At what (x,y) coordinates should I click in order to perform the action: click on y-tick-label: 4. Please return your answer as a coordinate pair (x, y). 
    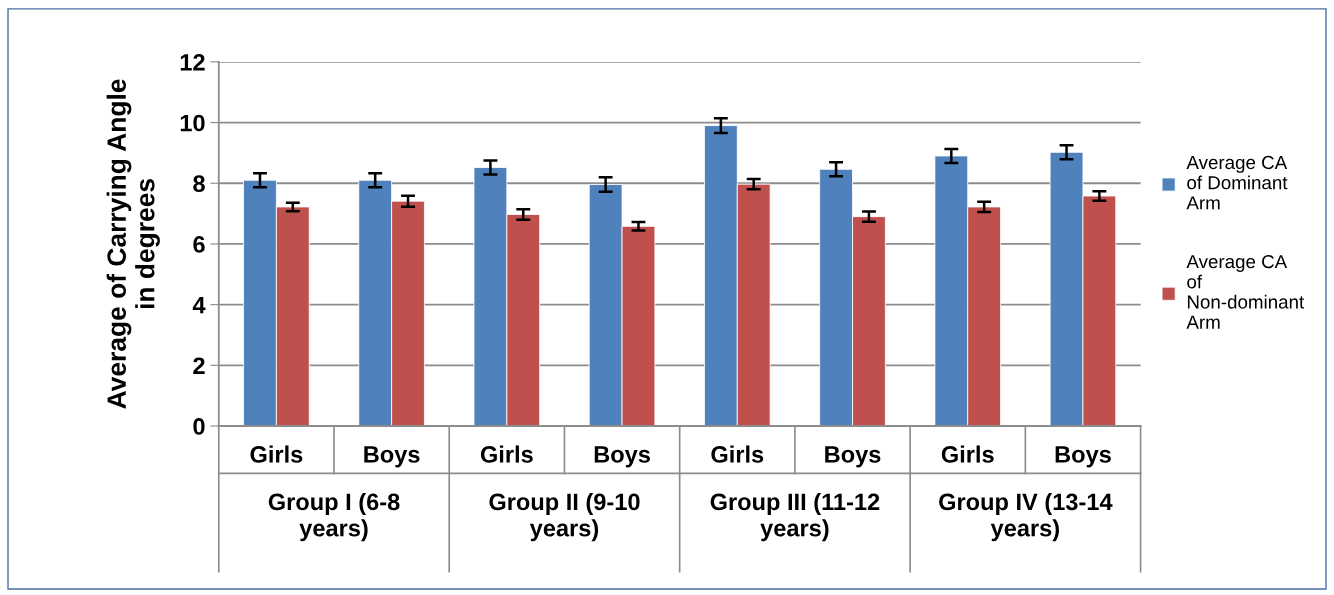
    Looking at the image, I should click on (199, 305).